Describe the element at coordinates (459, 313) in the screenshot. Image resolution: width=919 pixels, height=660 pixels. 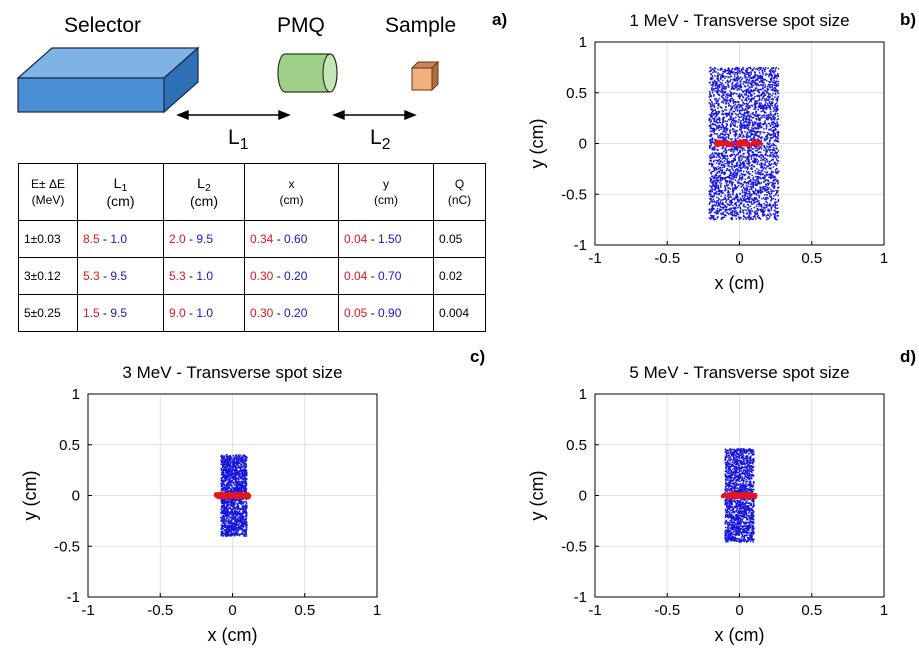
I see `cell-q: 0.004` at that location.